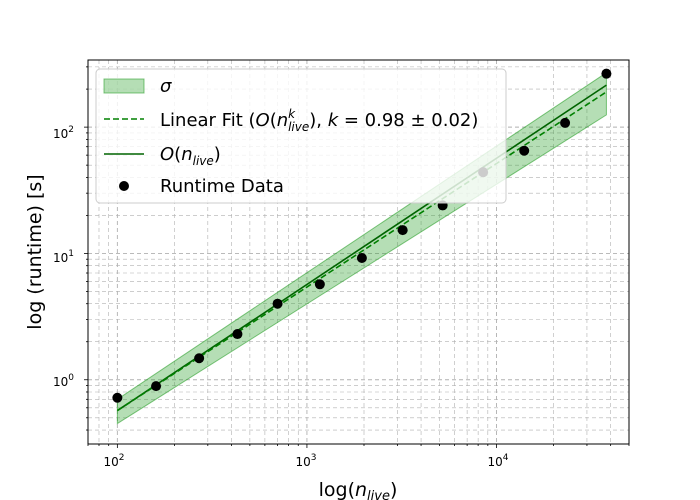  I want to click on y-tick-label-1e2: 10², so click(63, 133).